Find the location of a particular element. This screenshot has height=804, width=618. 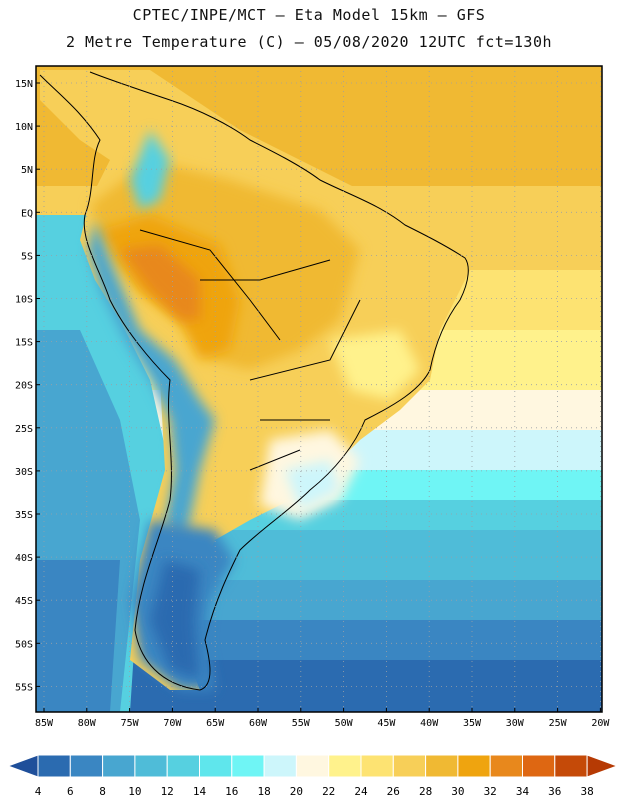

lon-tick-label: 80W is located at coordinates (87, 723).